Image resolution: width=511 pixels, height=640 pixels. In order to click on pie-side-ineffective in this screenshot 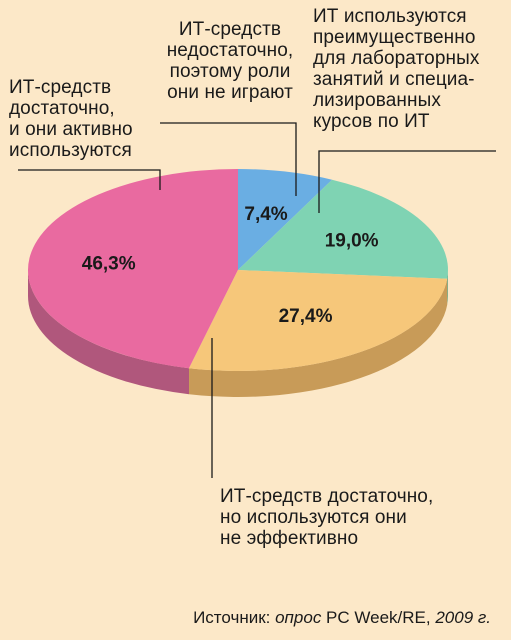, I will do `click(318, 338)`.